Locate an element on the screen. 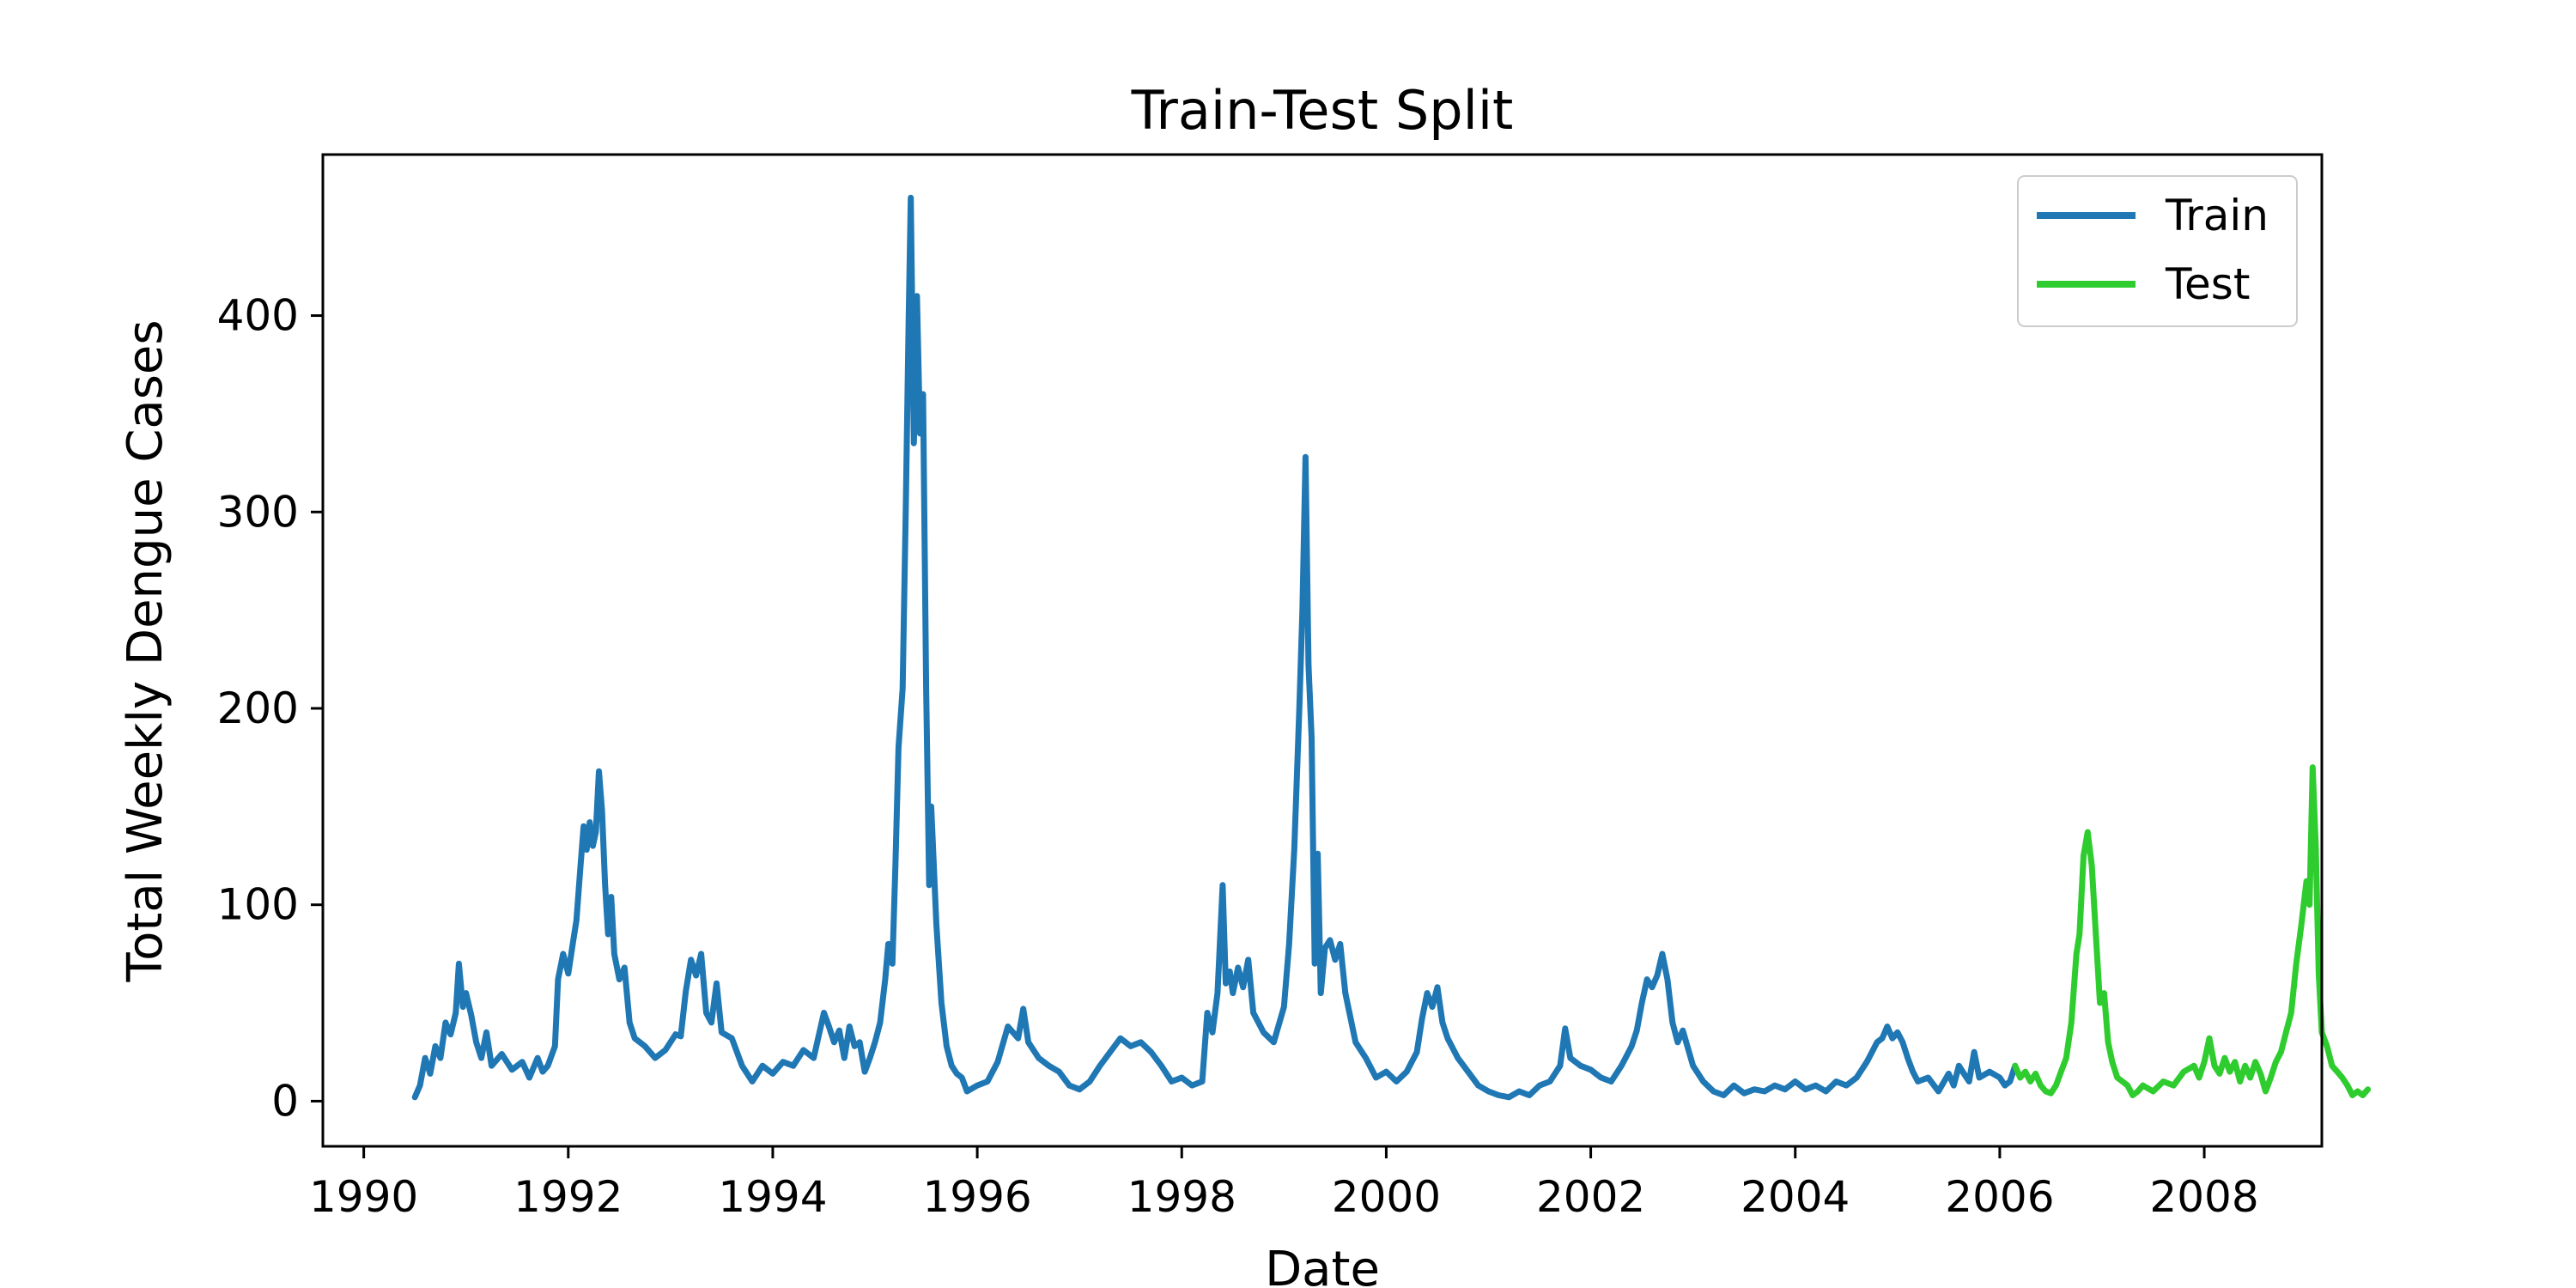 This screenshot has width=2576, height=1288. legend-label-train: Train is located at coordinates (2217, 215).